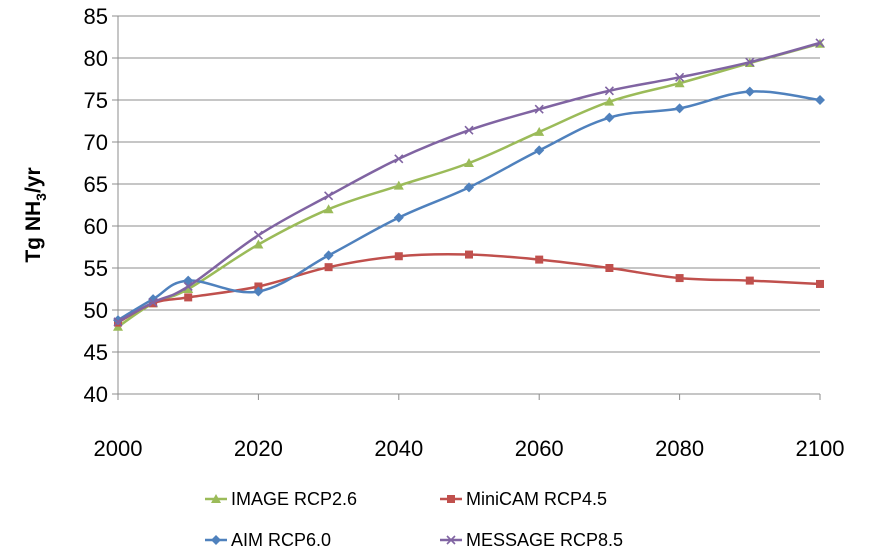  I want to click on y-tick-label-9: 85, so click(96, 16).